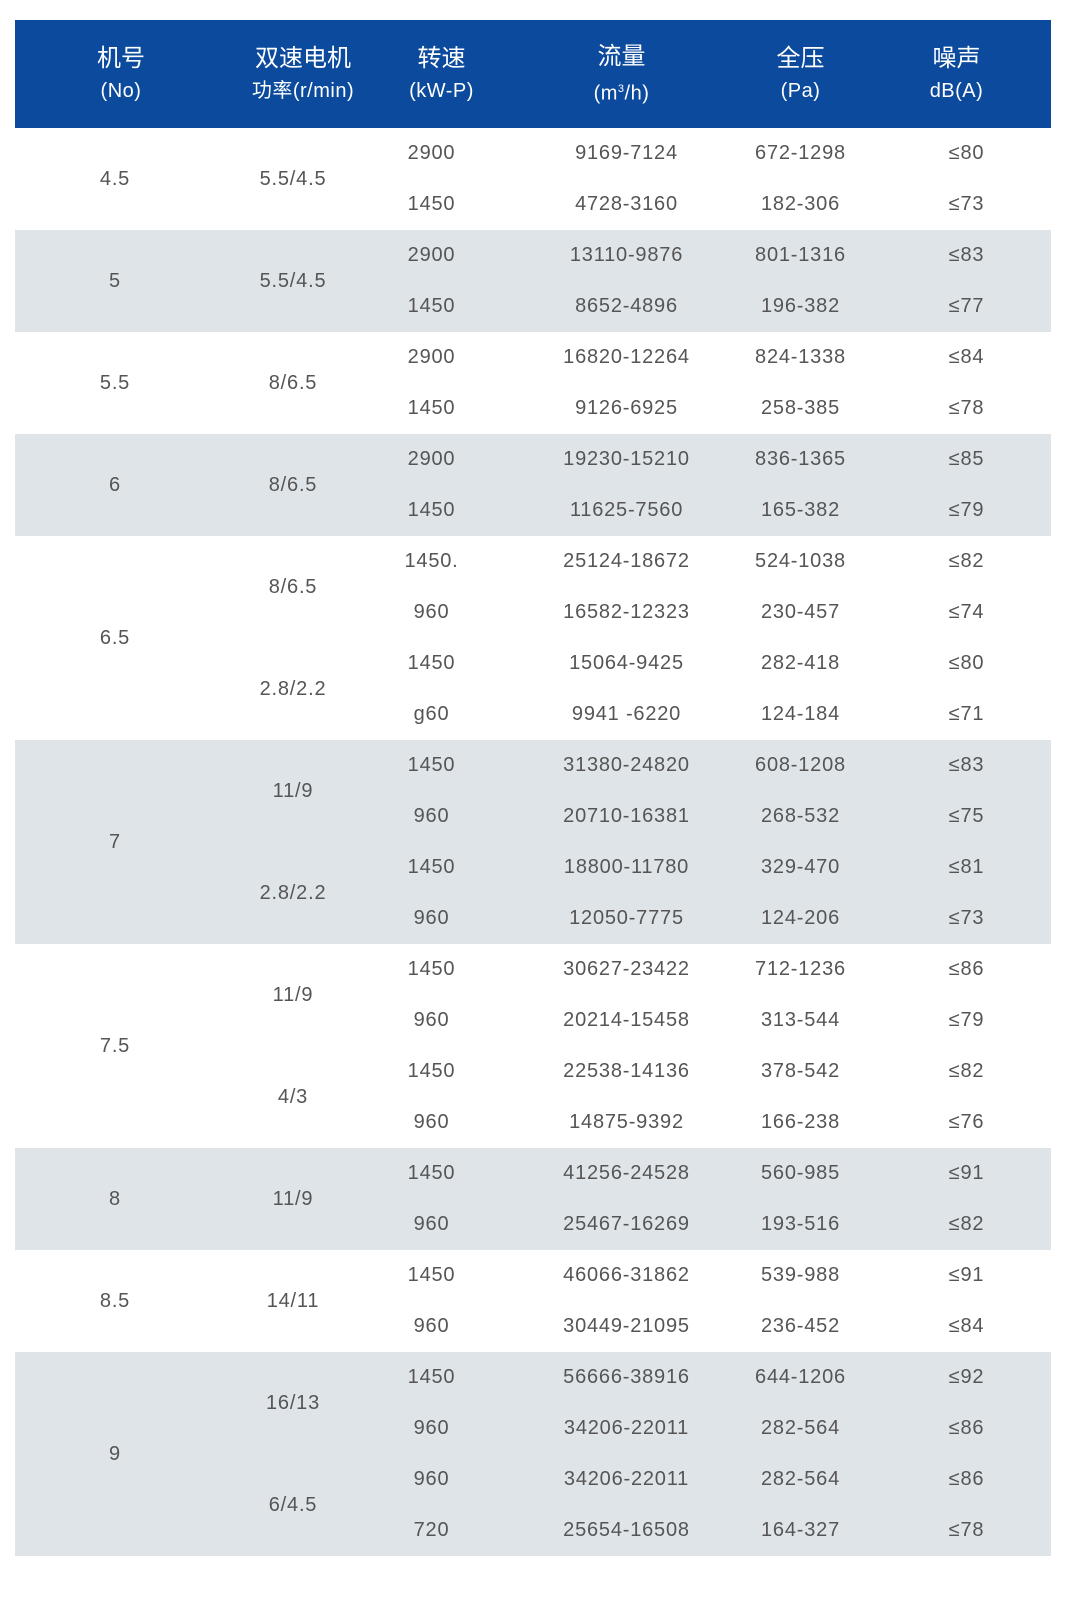 The image size is (1087, 1600). I want to click on cell-no: 6.5, so click(115, 637).